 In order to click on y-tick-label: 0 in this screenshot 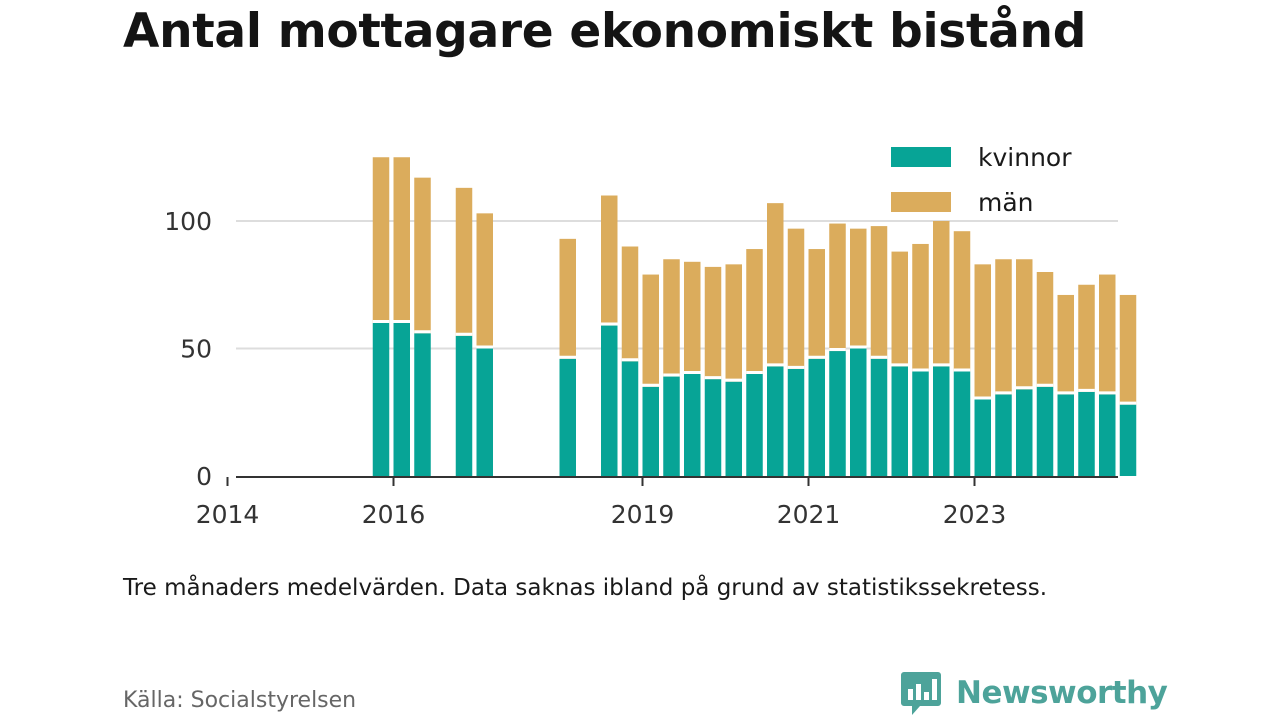, I will do `click(204, 476)`.